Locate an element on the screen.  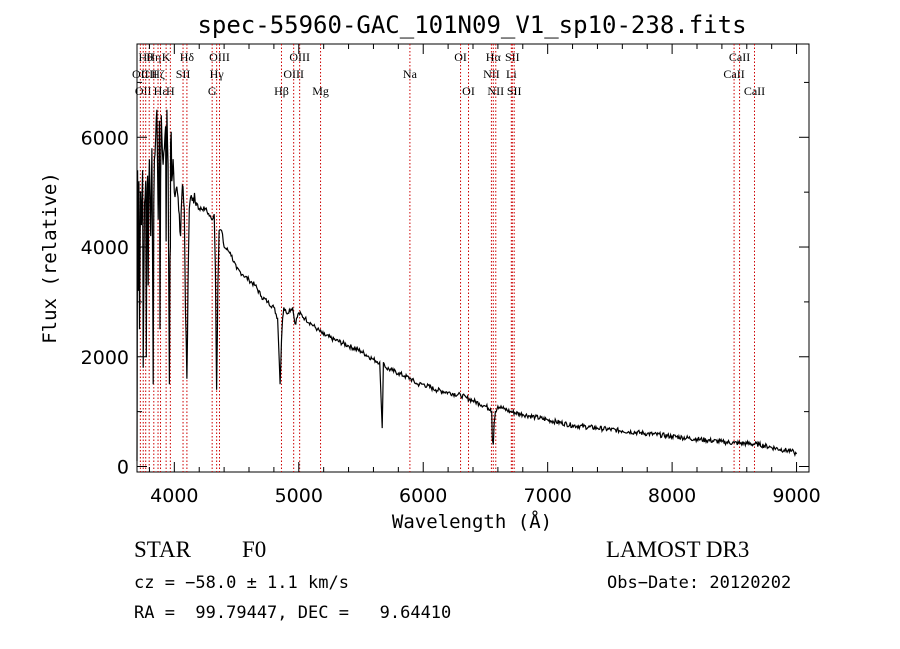
x-tick-label: 7000 is located at coordinates (547, 496).